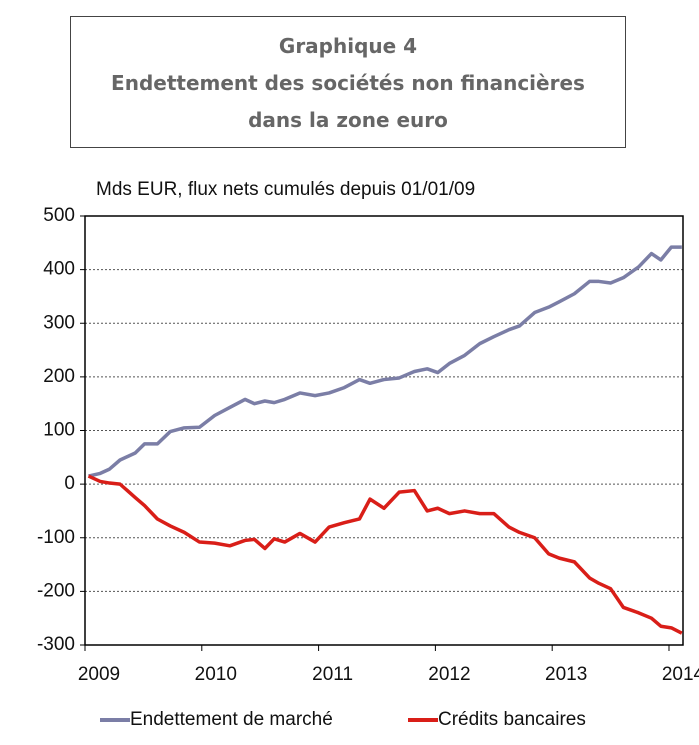 The image size is (699, 745). I want to click on x-tick-label: 2014, so click(680, 674).